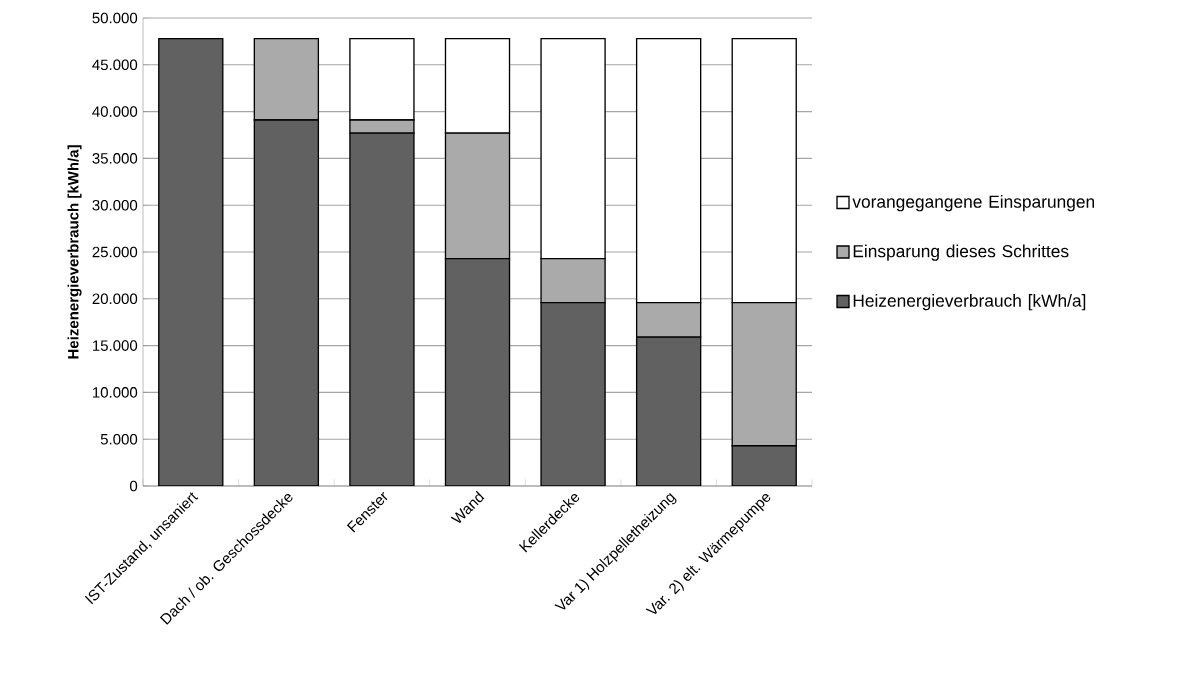 The height and width of the screenshot is (693, 1189). Describe the element at coordinates (115, 252) in the screenshot. I see `y-tick-label: 25.000` at that location.